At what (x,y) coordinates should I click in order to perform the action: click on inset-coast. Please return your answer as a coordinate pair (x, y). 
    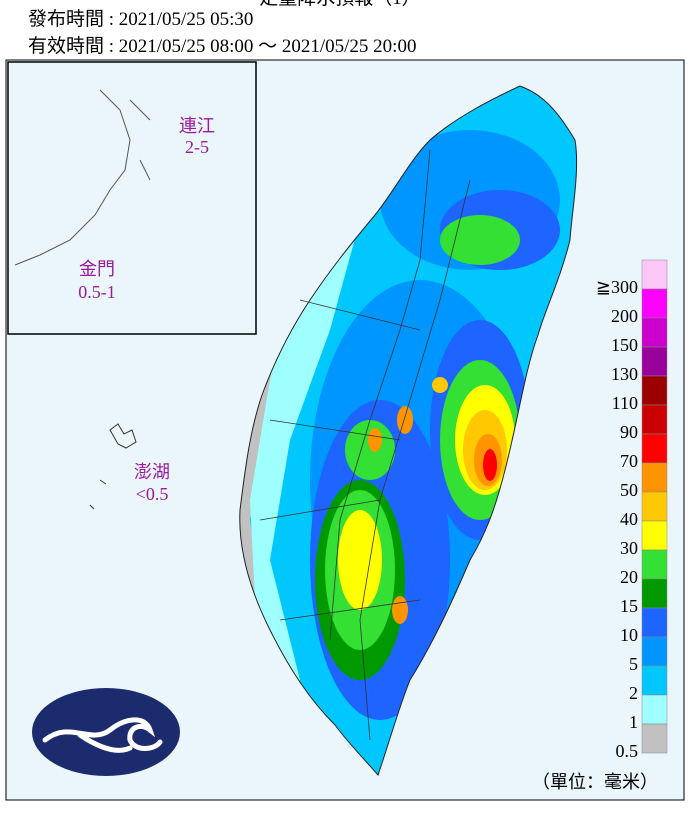
    Looking at the image, I should click on (82, 177).